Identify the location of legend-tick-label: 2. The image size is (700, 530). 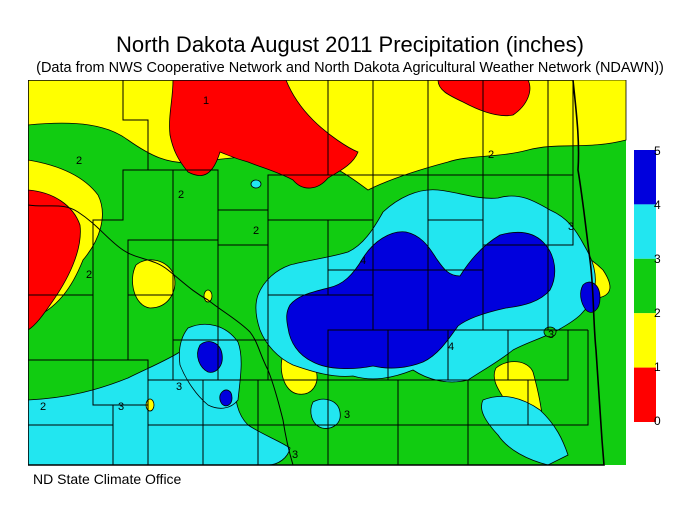
(657, 313).